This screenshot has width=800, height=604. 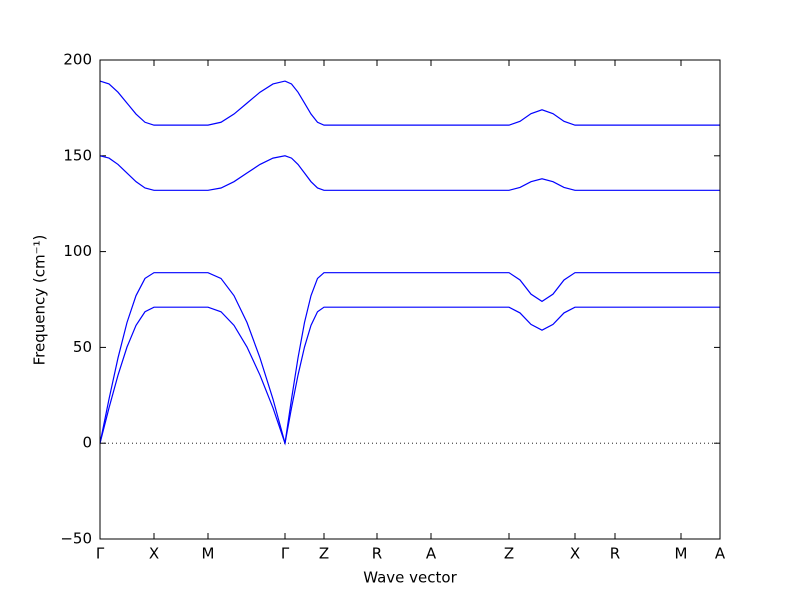 I want to click on y-tick-label: 200, so click(x=77, y=60).